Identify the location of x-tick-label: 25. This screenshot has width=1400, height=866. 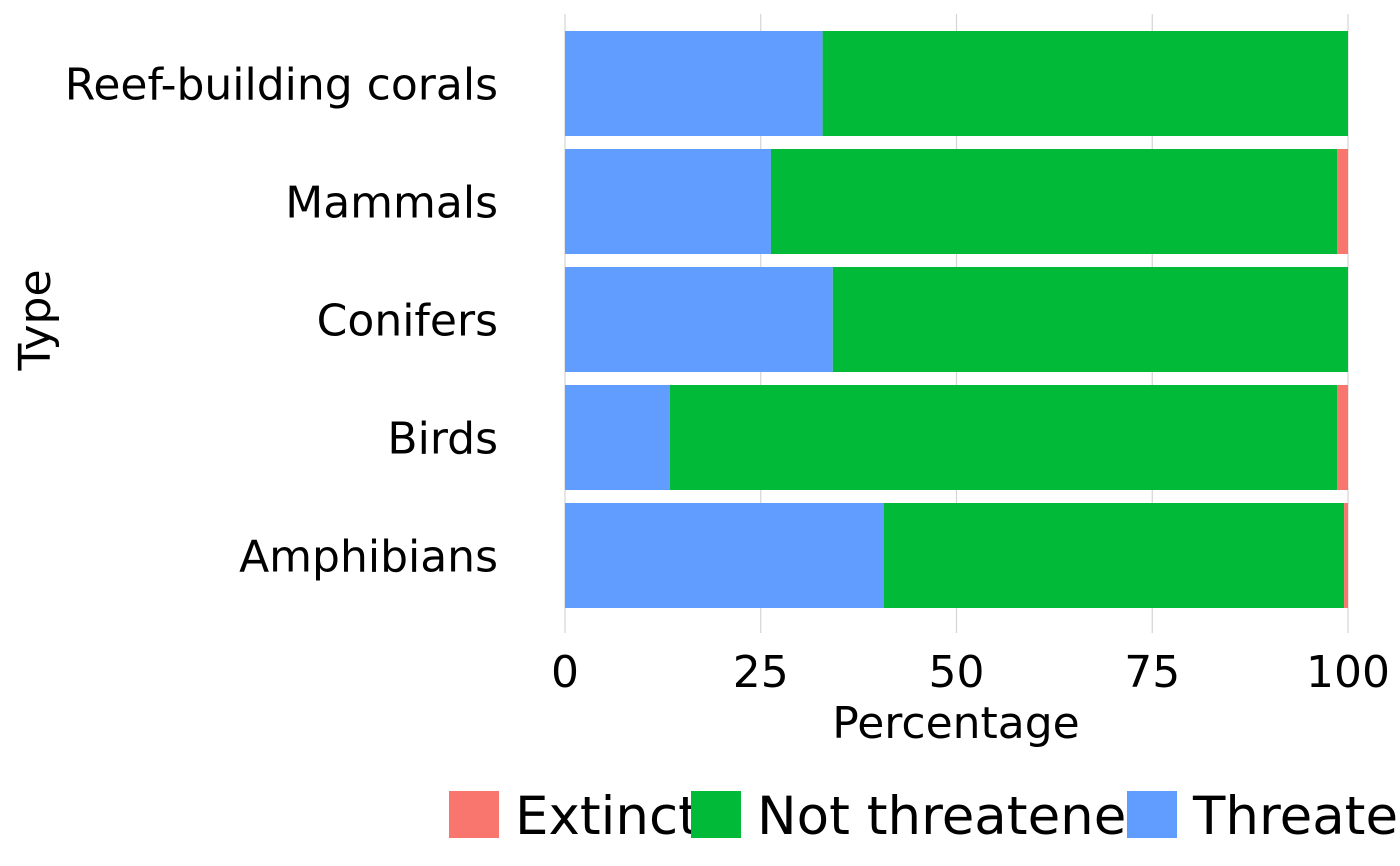
(761, 672).